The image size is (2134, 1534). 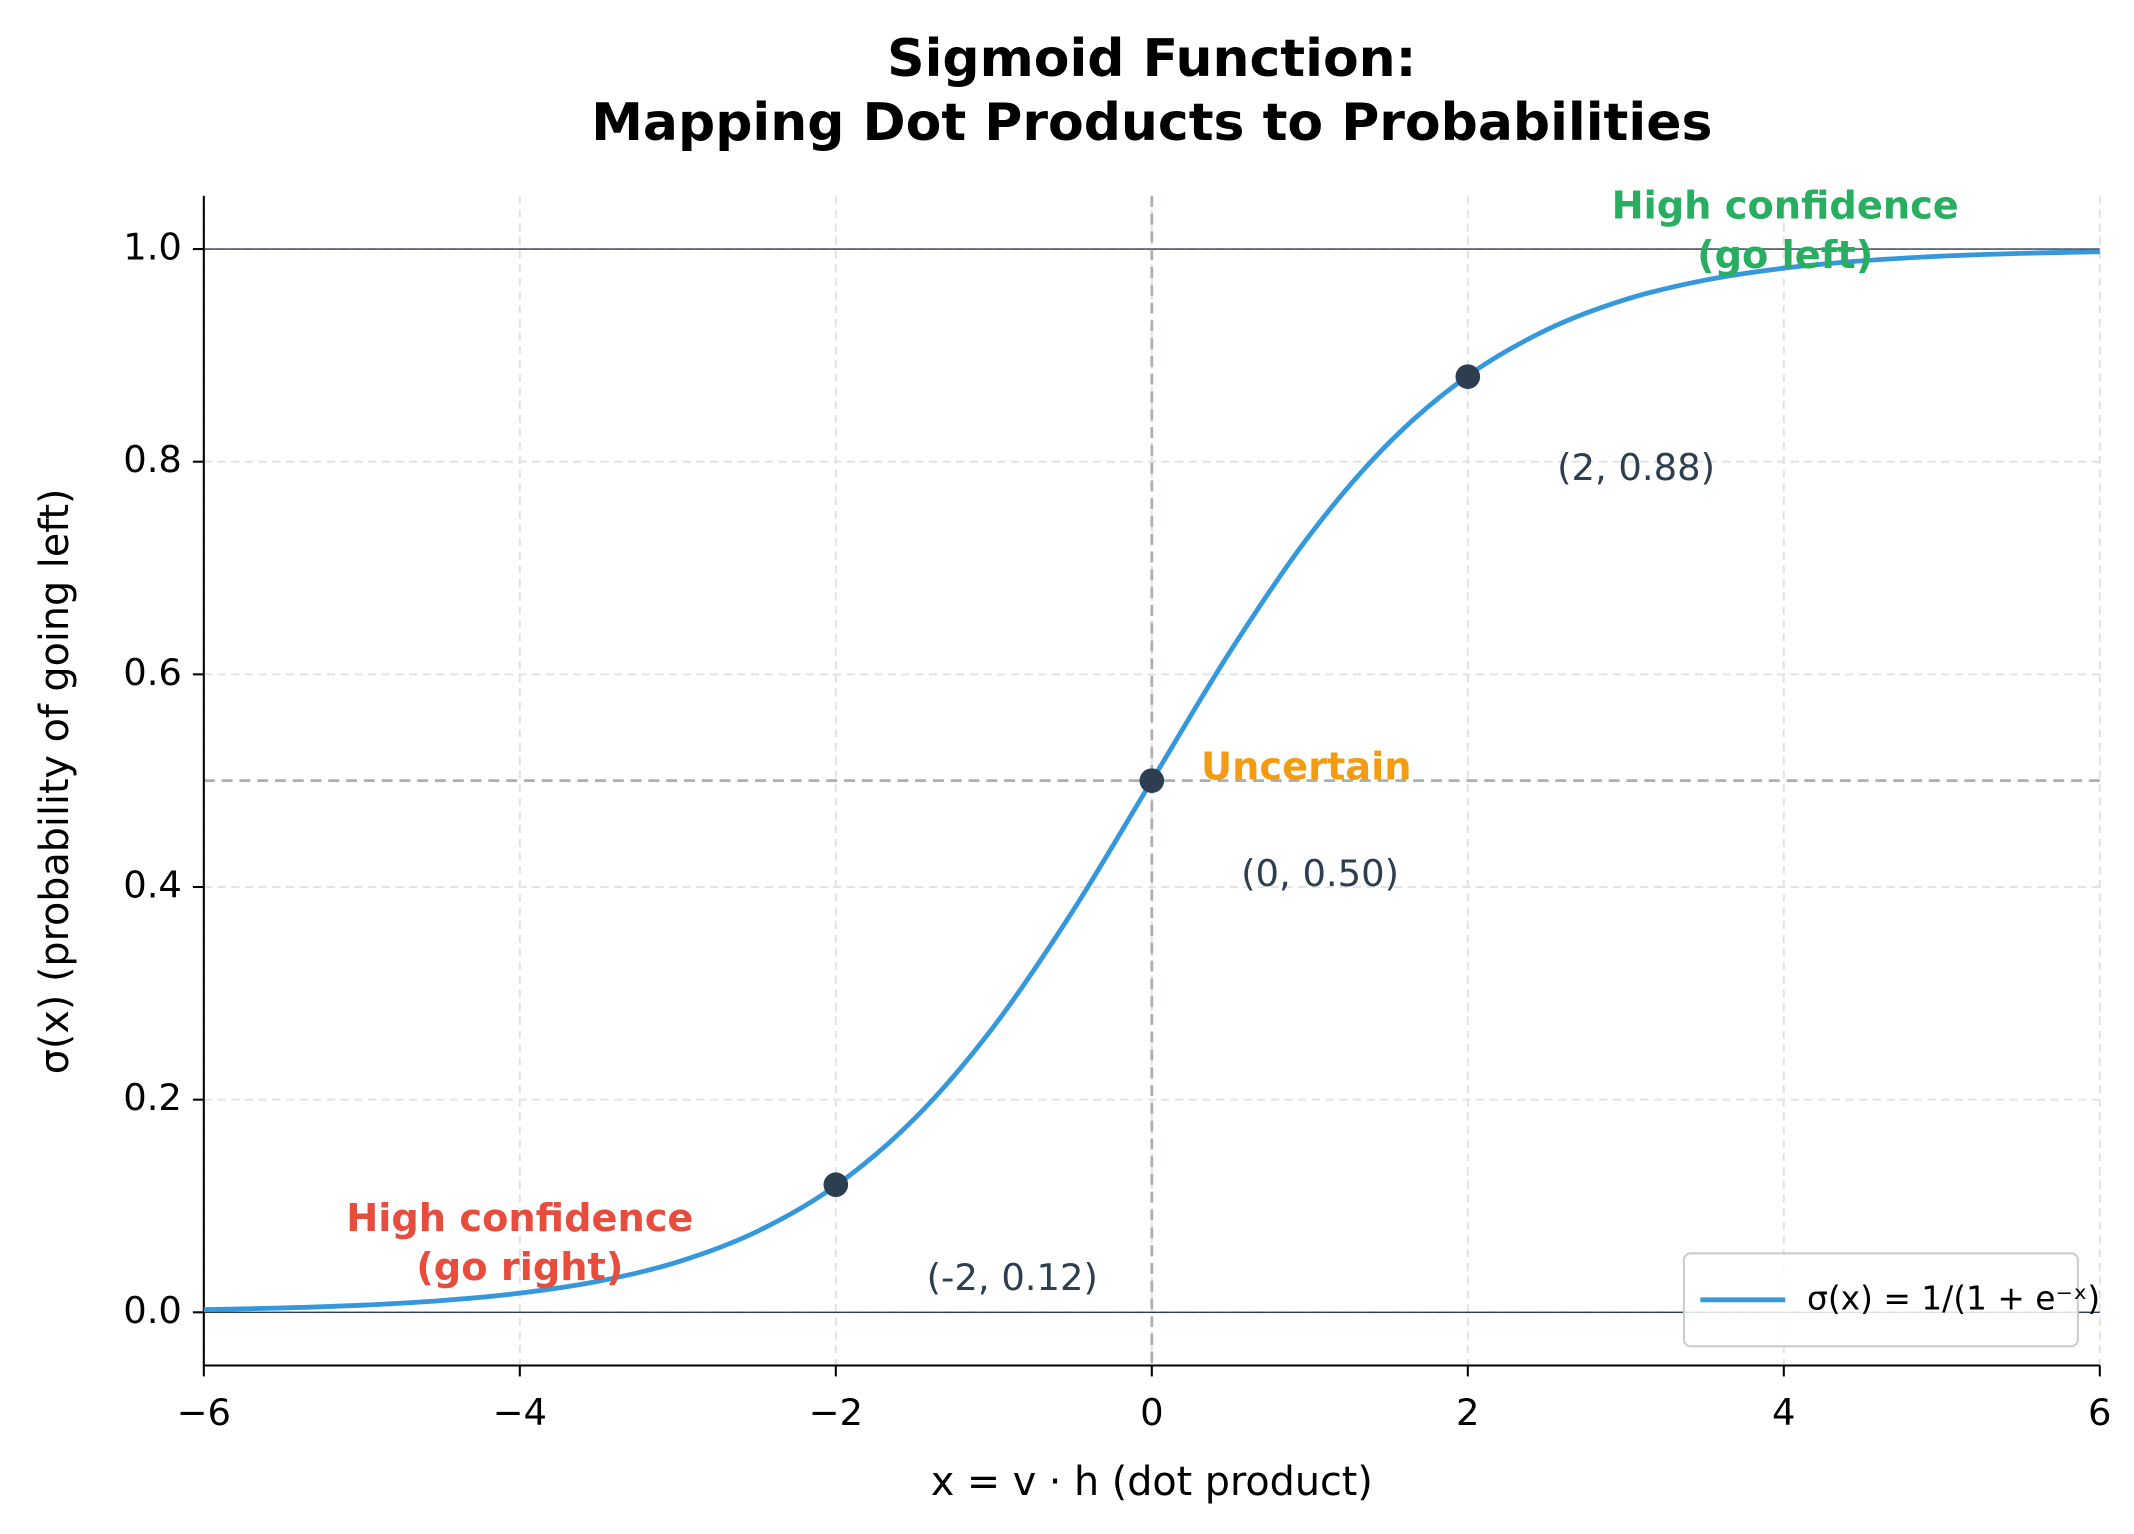 What do you see at coordinates (1468, 1412) in the screenshot?
I see `x-tick-label: 2` at bounding box center [1468, 1412].